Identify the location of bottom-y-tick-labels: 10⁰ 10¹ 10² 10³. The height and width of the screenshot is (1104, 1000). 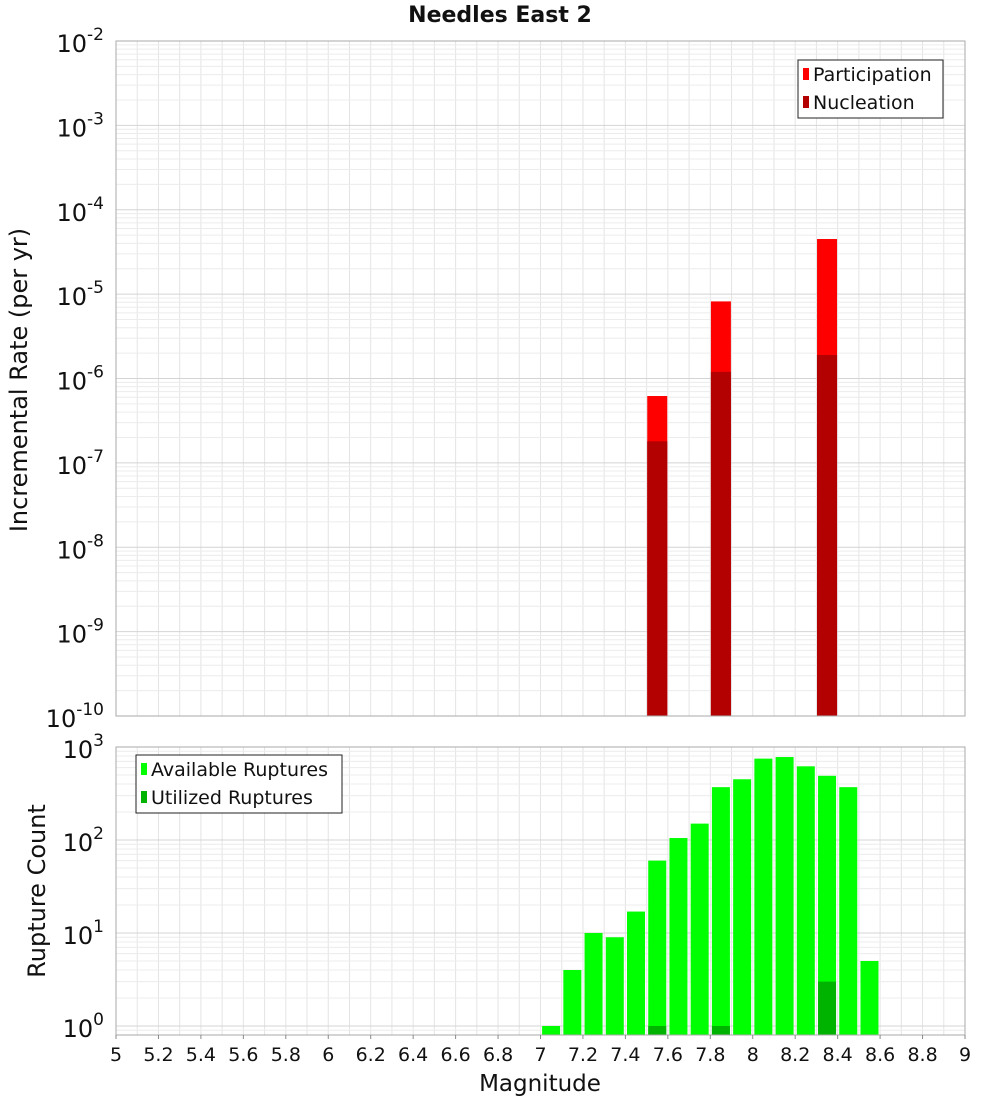
(83, 887).